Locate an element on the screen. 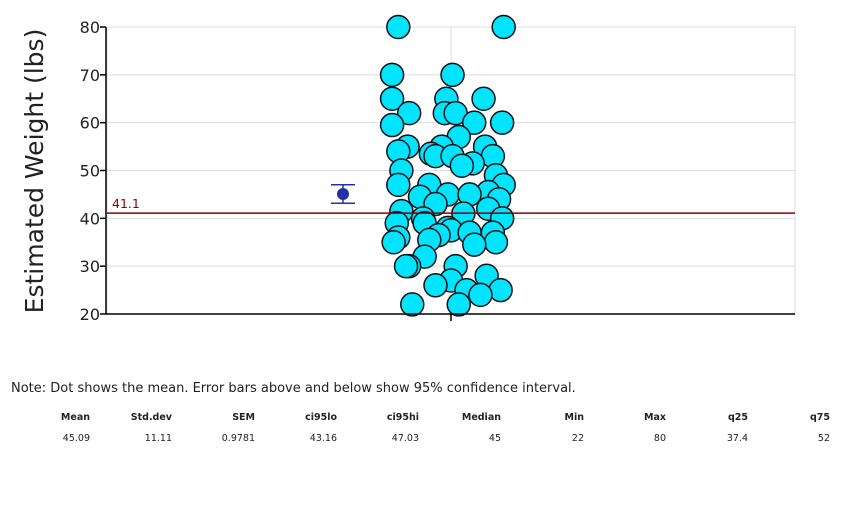 The image size is (843, 525). stats-header-min: Min is located at coordinates (574, 417).